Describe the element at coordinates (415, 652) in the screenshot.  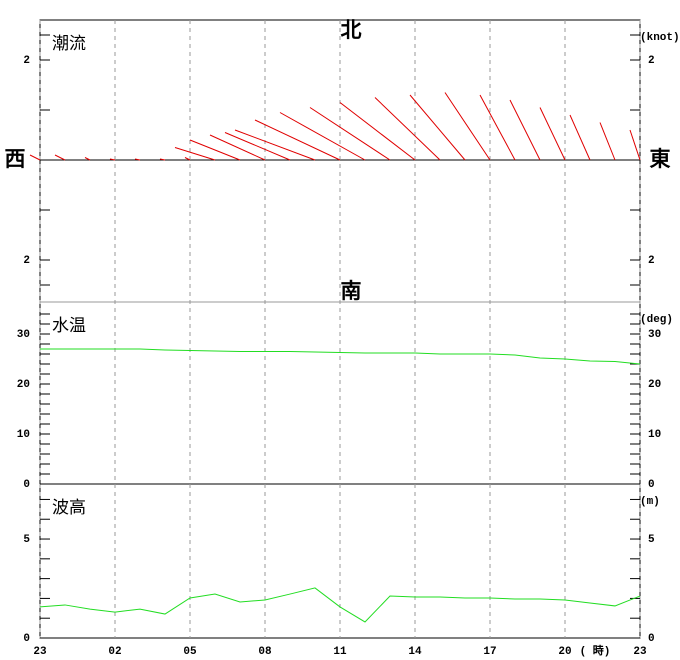
I see `x-tick-label: 14` at that location.